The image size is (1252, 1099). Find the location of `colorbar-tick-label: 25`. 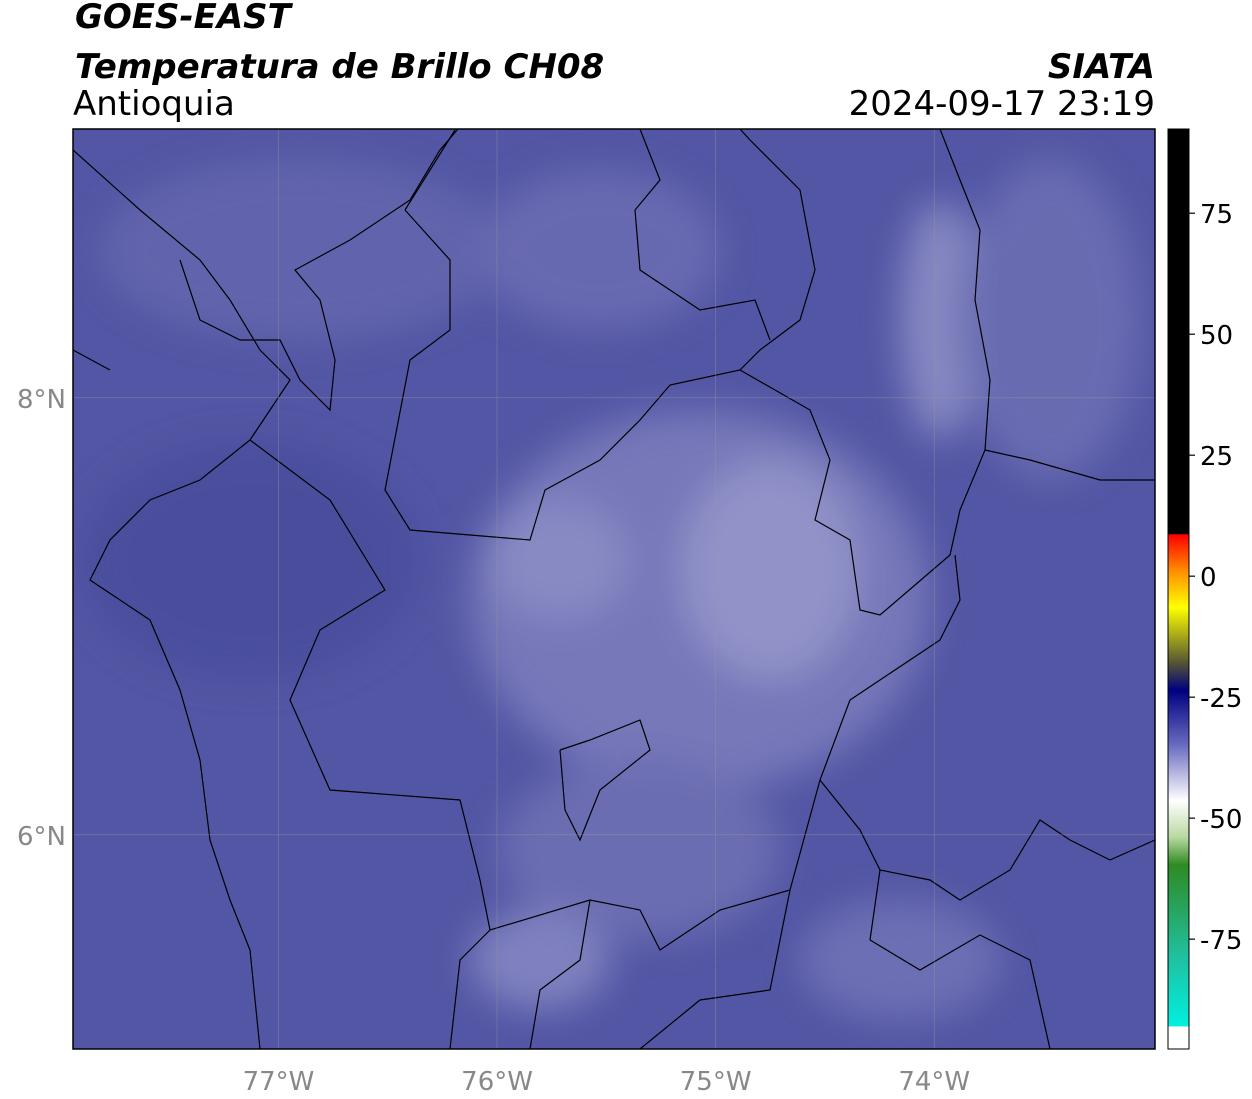

colorbar-tick-label: 25 is located at coordinates (1216, 457).